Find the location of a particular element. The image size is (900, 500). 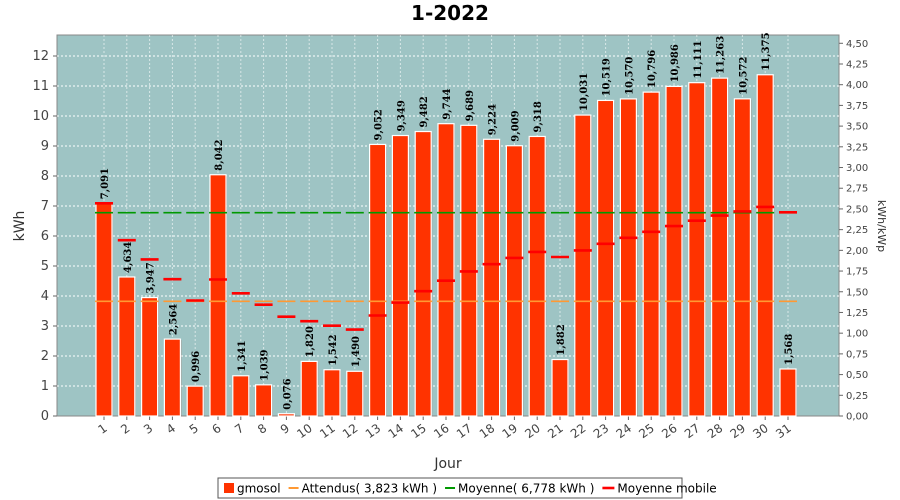

data-label: 1,490 is located at coordinates (356, 351).